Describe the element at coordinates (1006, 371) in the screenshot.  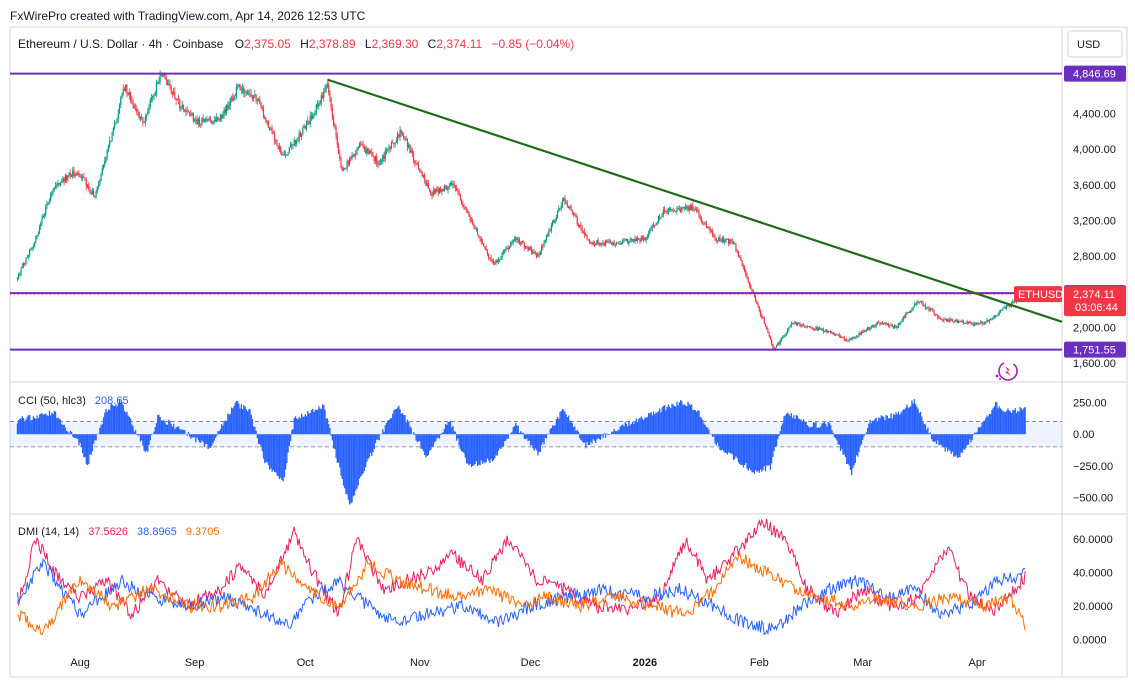
I see `replay-icon` at that location.